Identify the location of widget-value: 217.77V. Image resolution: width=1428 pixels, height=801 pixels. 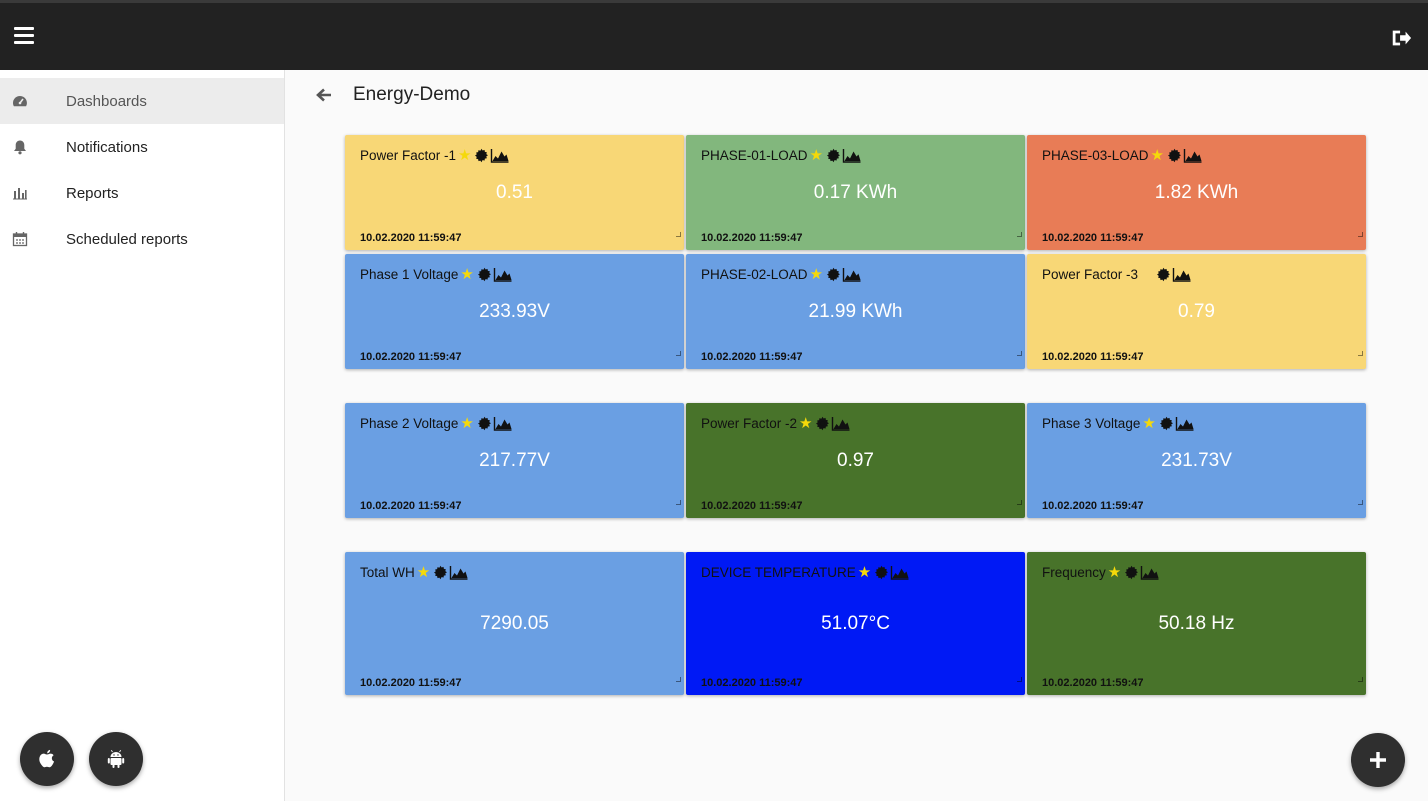
(514, 460).